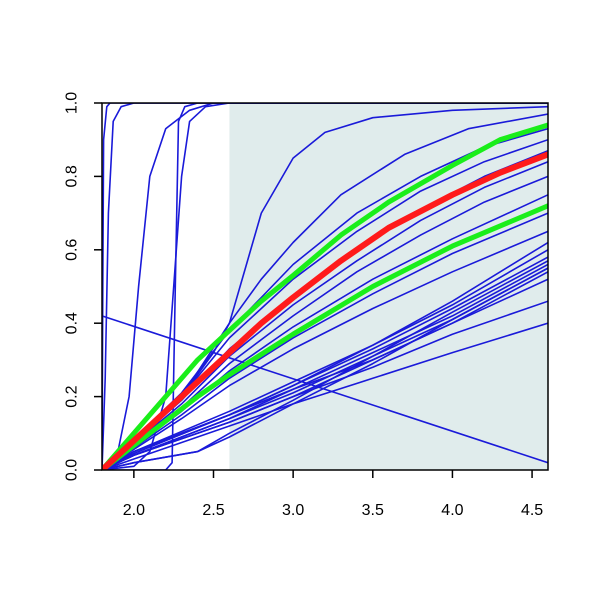 Image resolution: width=600 pixels, height=600 pixels. Describe the element at coordinates (72, 396) in the screenshot. I see `y-tick-label: 0.2` at that location.